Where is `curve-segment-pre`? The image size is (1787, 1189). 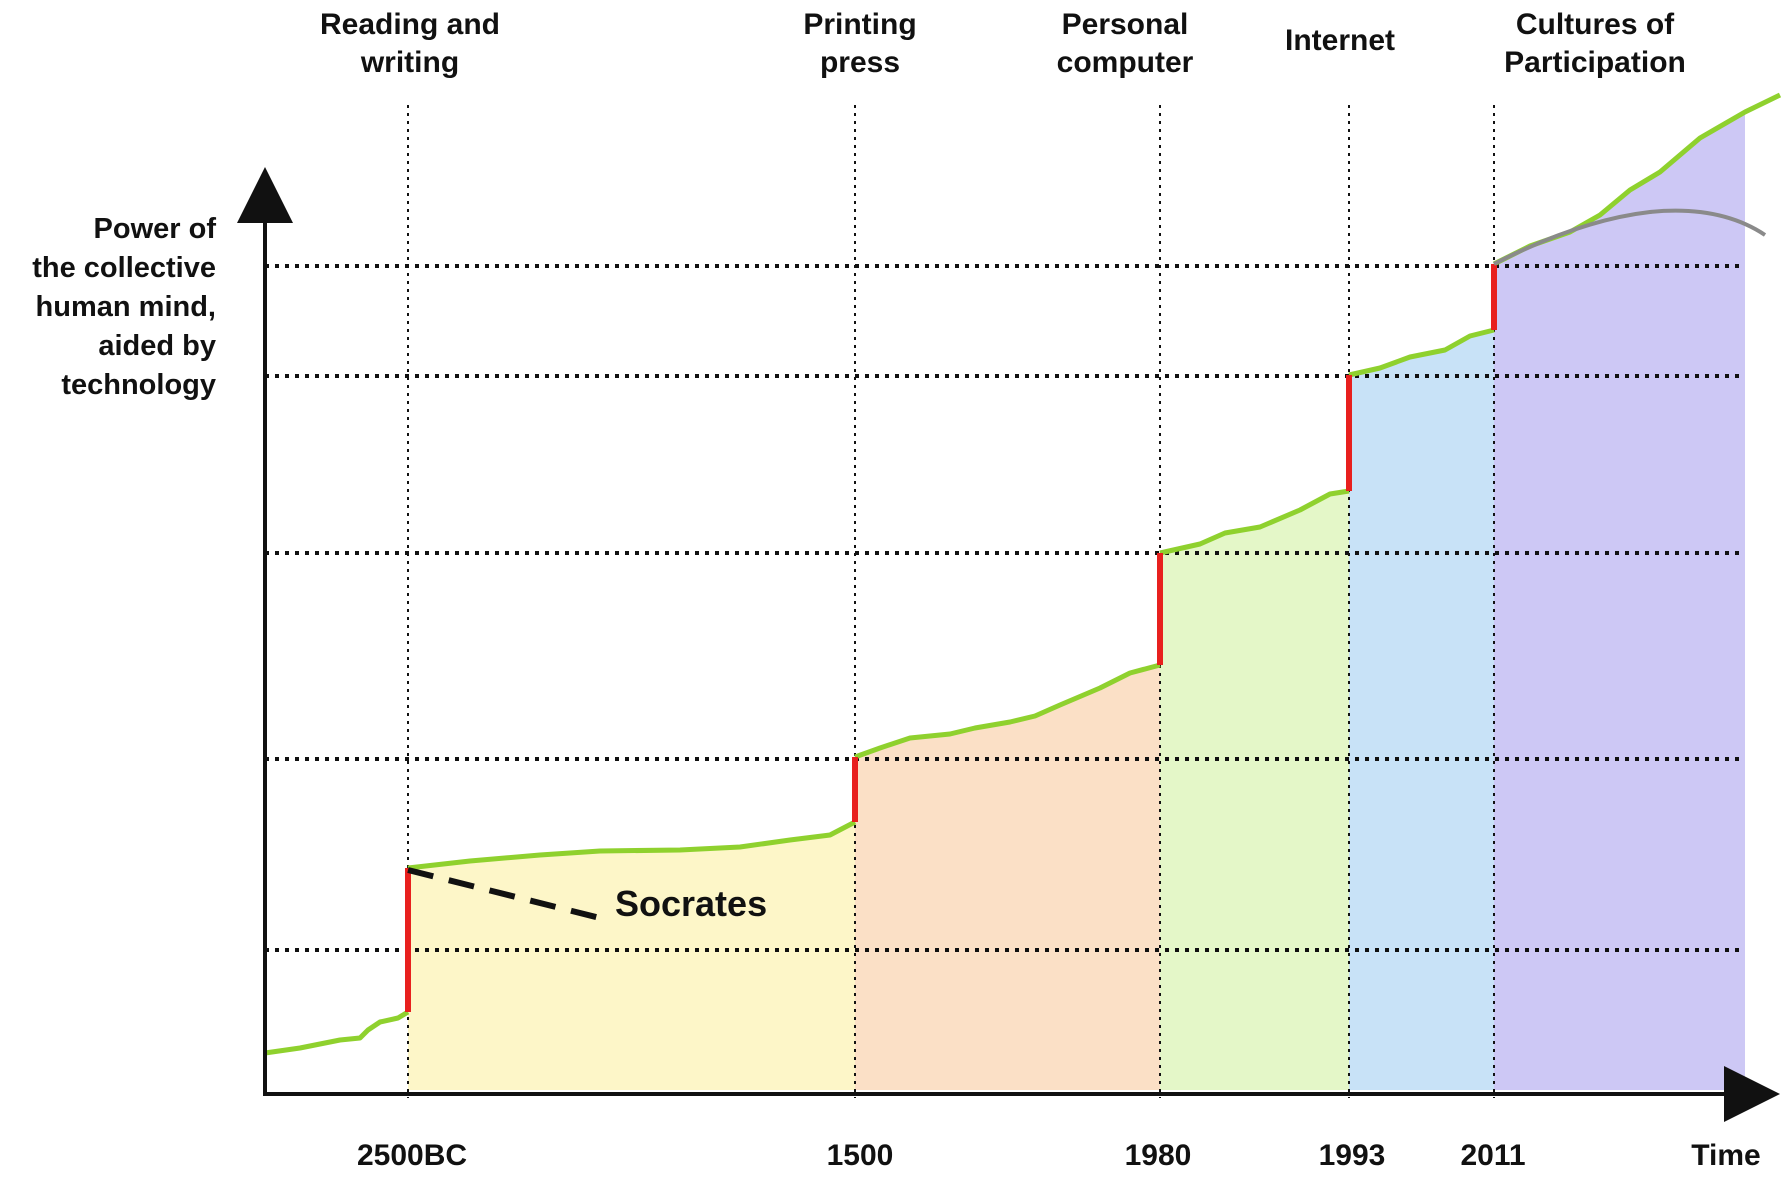
curve-segment-pre is located at coordinates (337, 1032).